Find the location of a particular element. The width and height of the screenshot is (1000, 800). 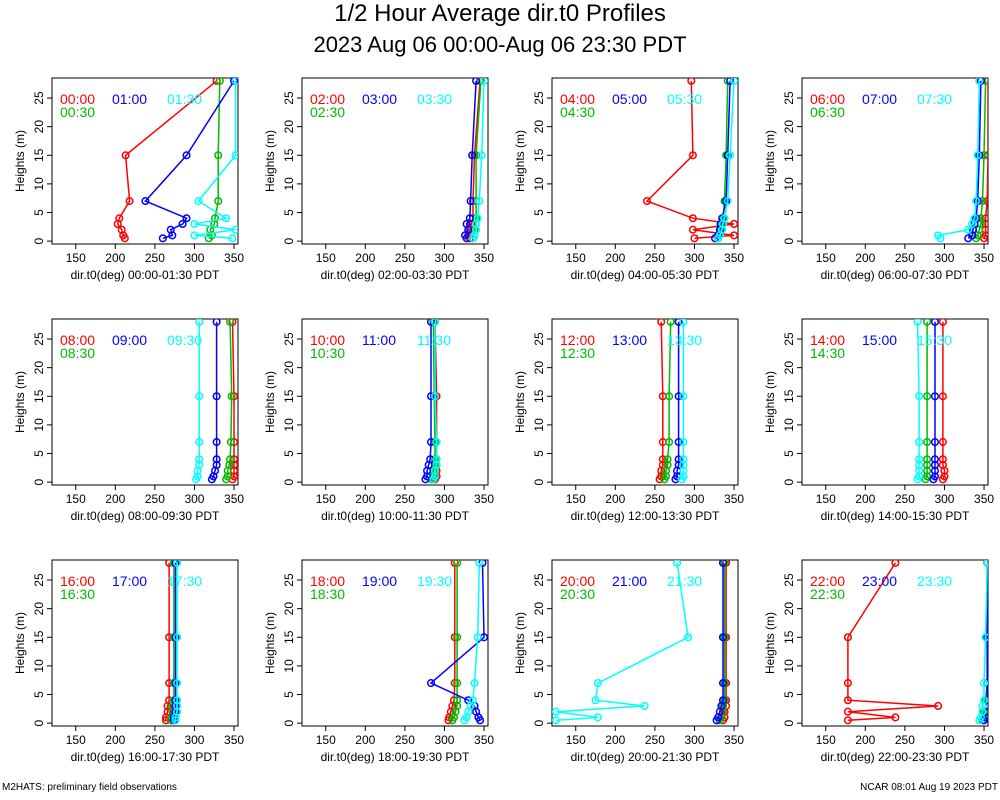

legend-label: 21:30 is located at coordinates (684, 581).